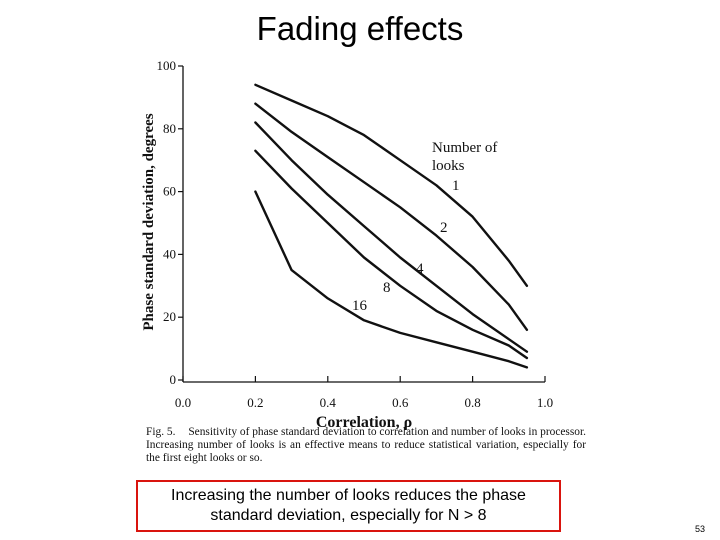 The image size is (720, 540). What do you see at coordinates (387, 288) in the screenshot?
I see `series-label-8: 8` at bounding box center [387, 288].